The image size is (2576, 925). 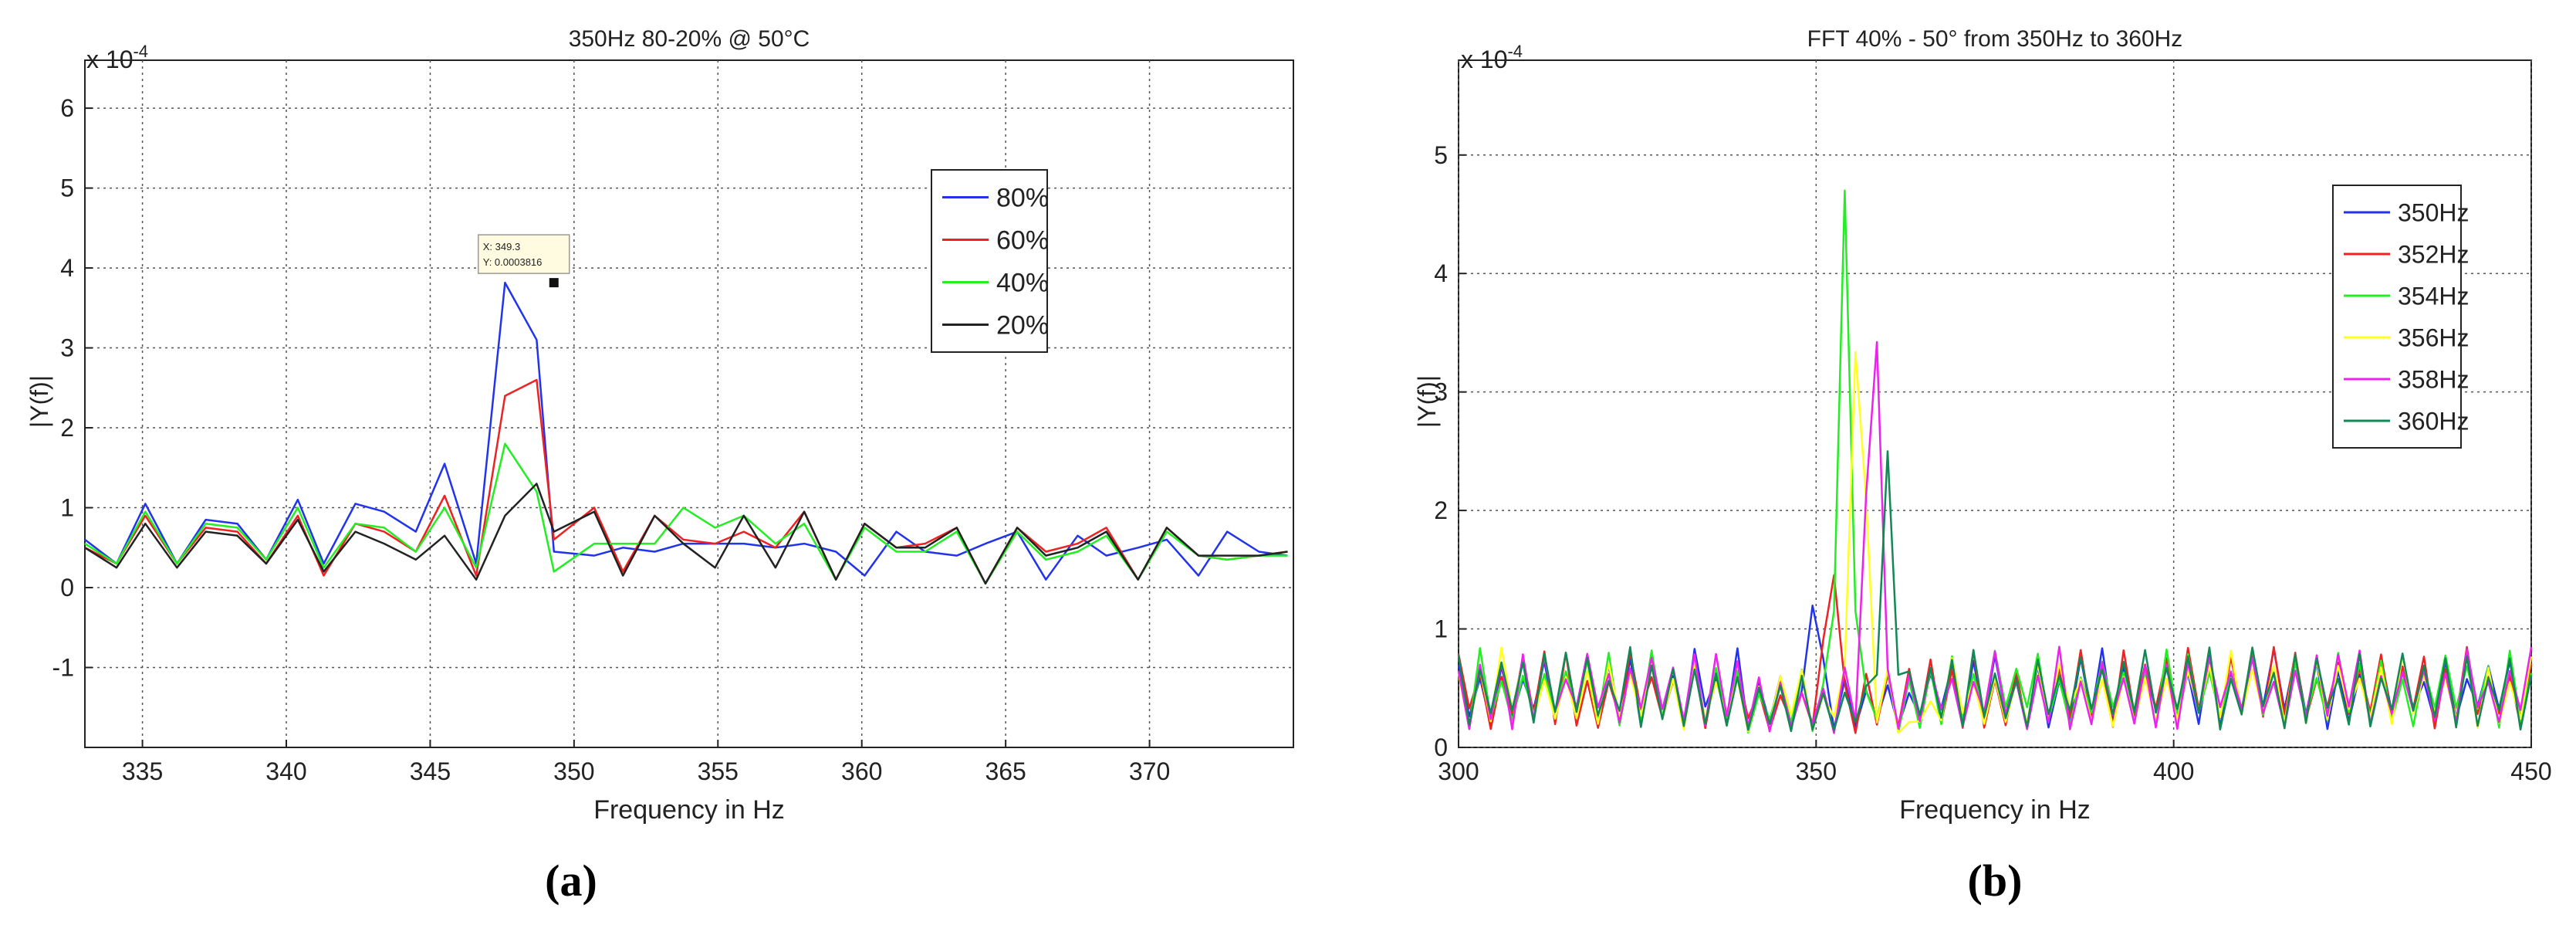 What do you see at coordinates (2434, 338) in the screenshot?
I see `legend-label-b: 356Hz` at bounding box center [2434, 338].